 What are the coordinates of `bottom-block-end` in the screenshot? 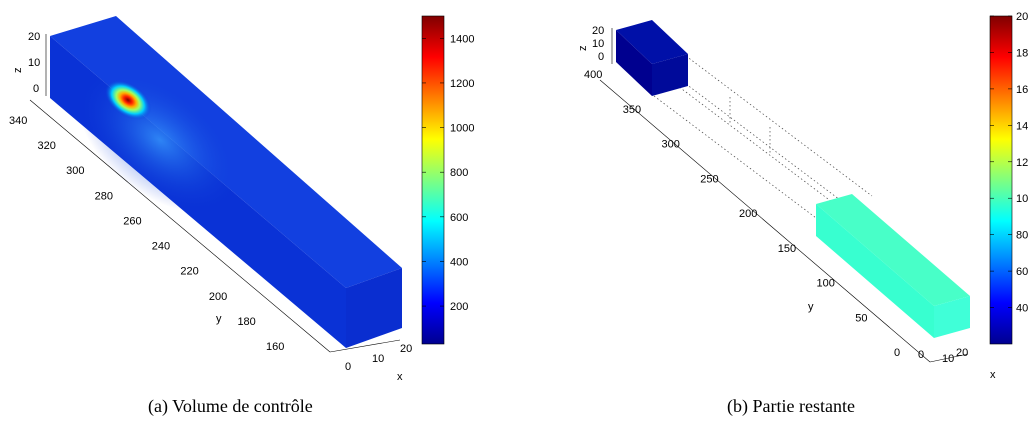 It's located at (952, 317).